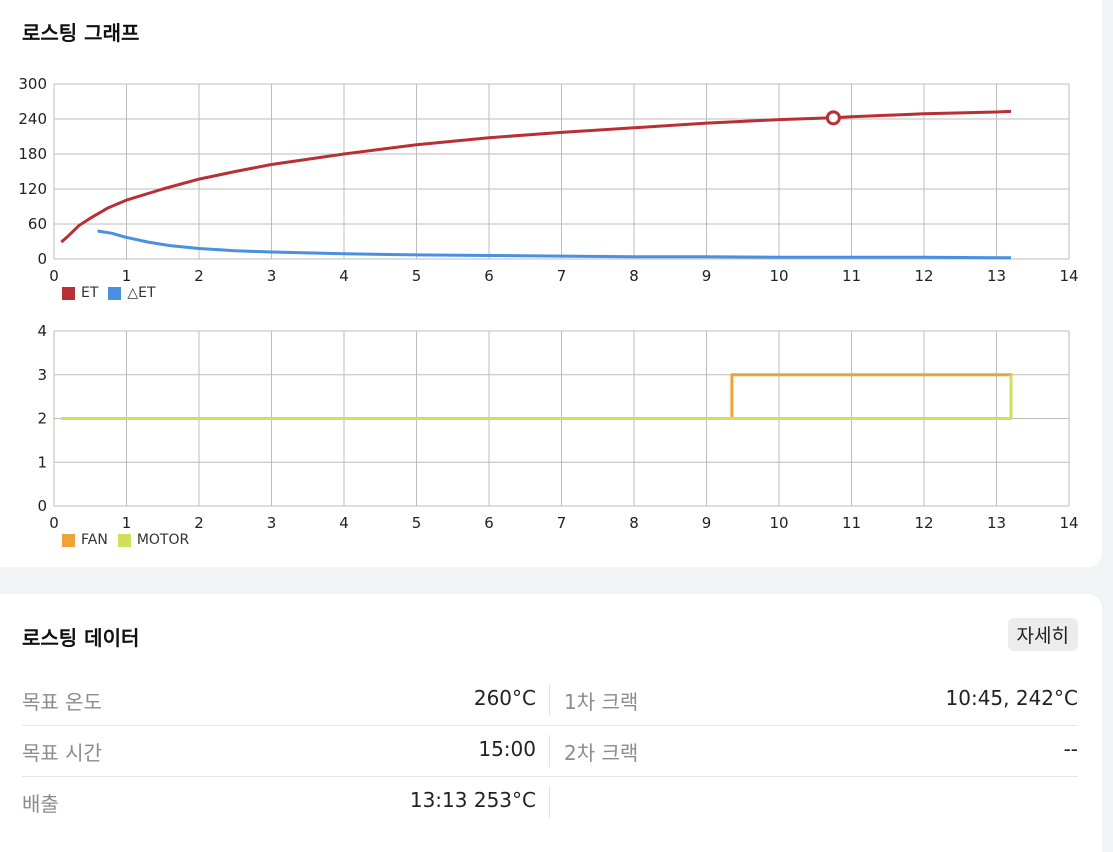 The image size is (1113, 852). Describe the element at coordinates (90, 293) in the screenshot. I see `legend-label-ET: ET` at that location.